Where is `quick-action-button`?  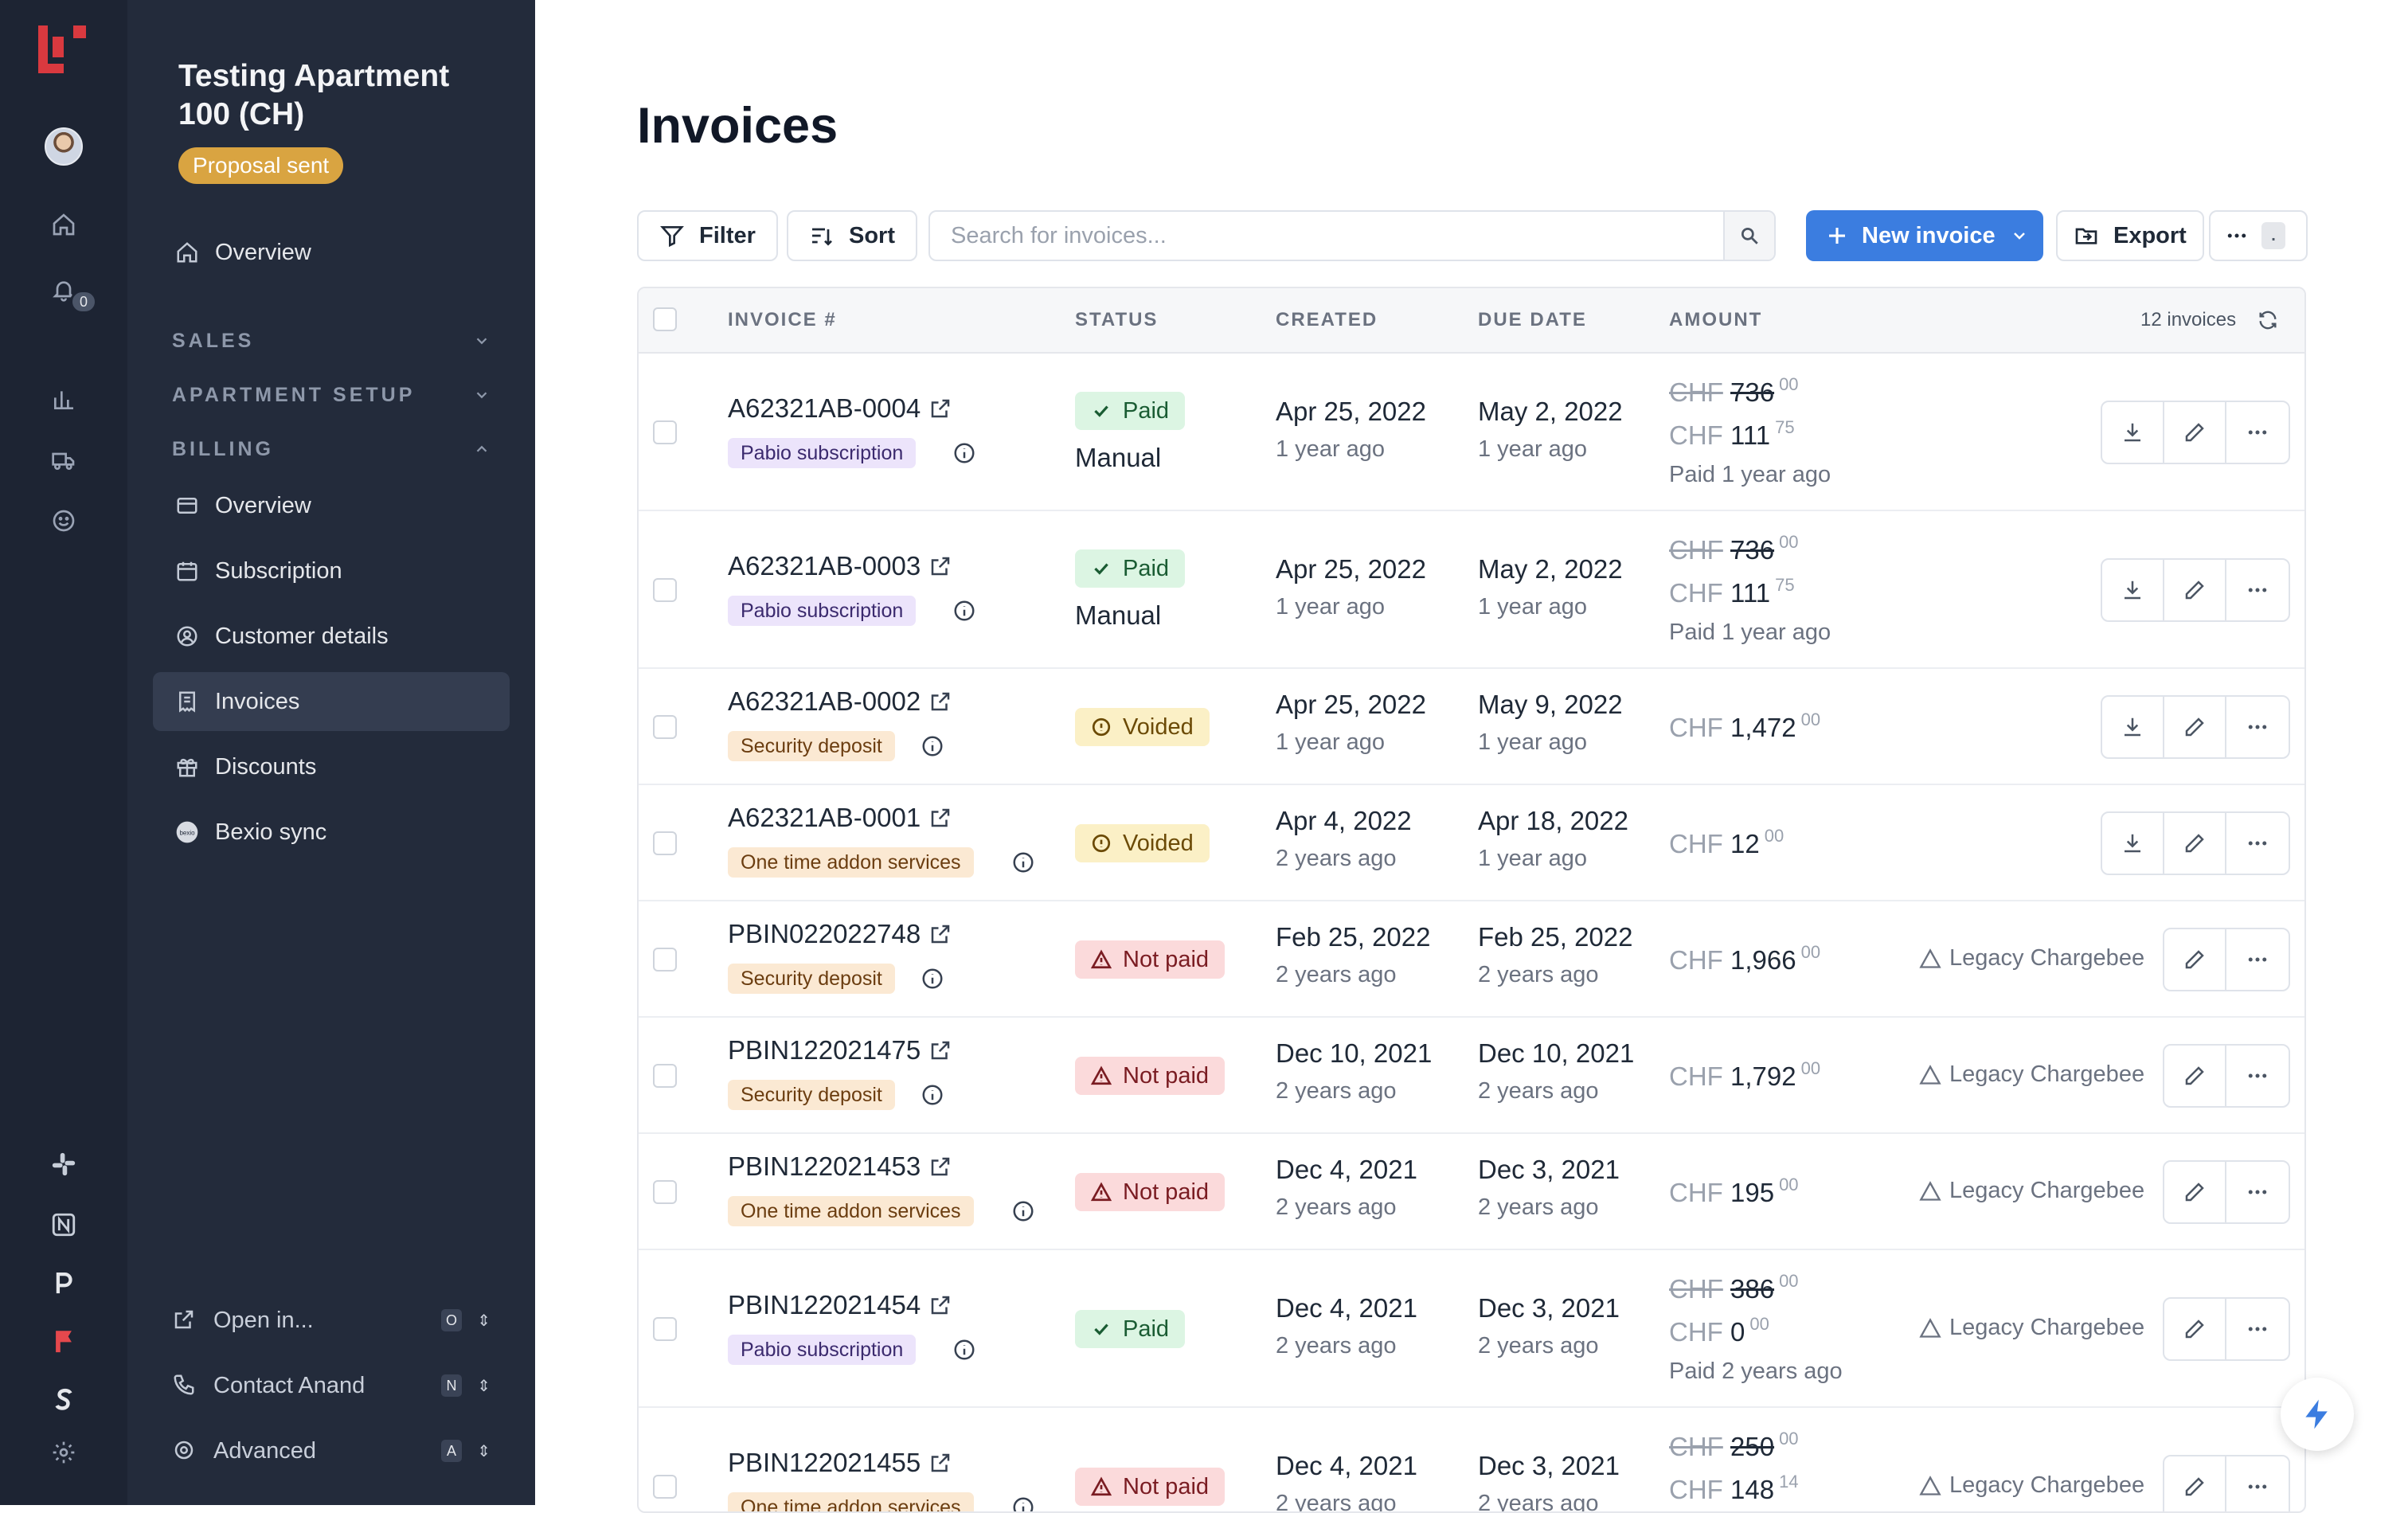
quick-action-button is located at coordinates (2317, 1414).